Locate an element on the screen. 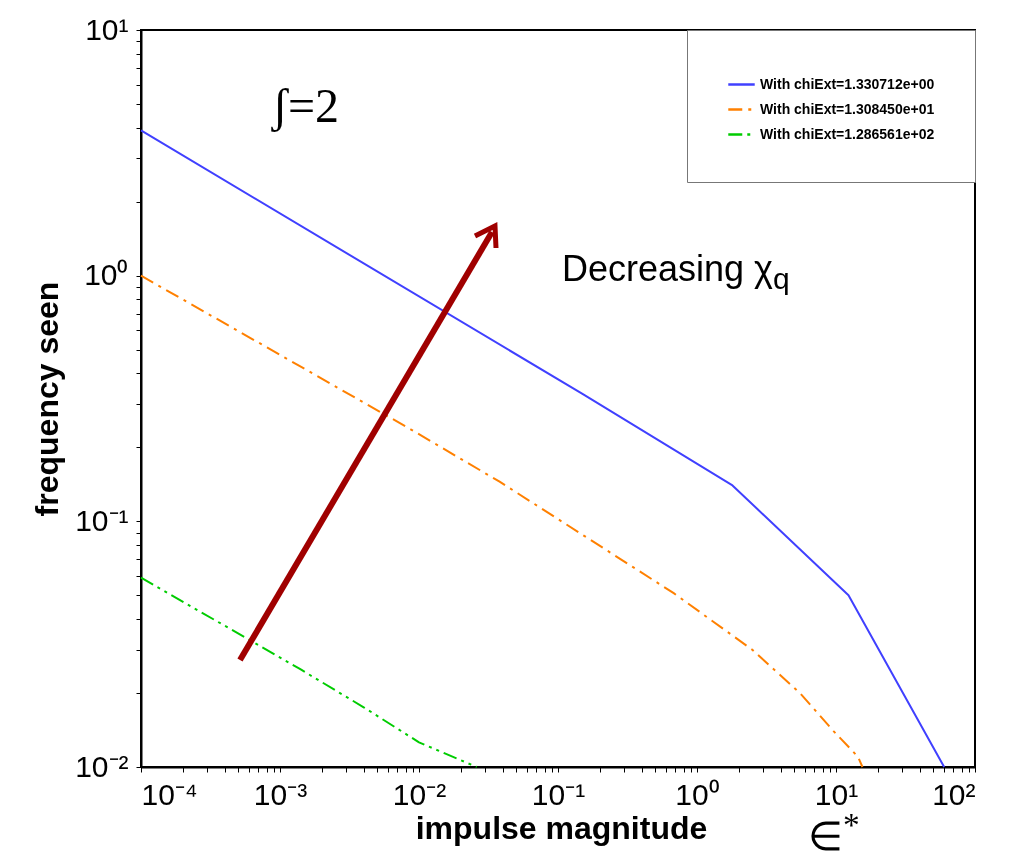 Image resolution: width=1017 pixels, height=868 pixels. legend-label: With chiExt=1.330712e+00 is located at coordinates (847, 83).